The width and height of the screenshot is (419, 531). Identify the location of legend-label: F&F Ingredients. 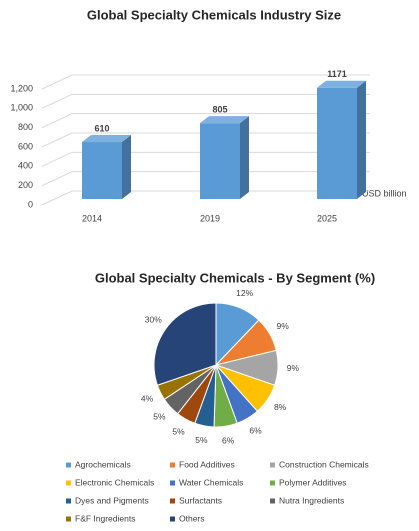
(105, 518).